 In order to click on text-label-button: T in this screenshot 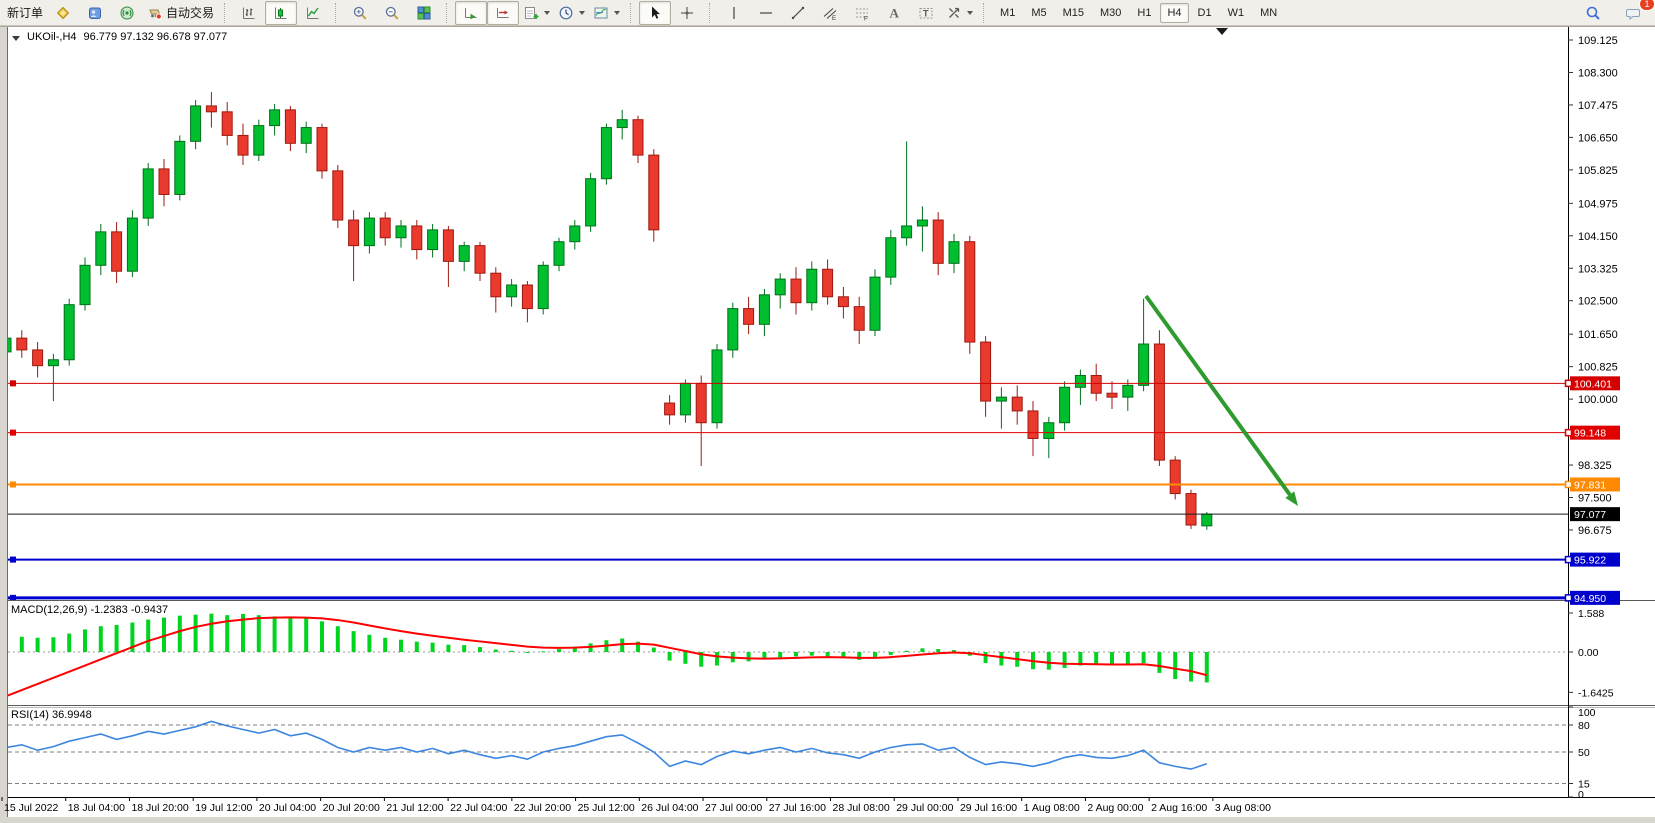, I will do `click(926, 13)`.